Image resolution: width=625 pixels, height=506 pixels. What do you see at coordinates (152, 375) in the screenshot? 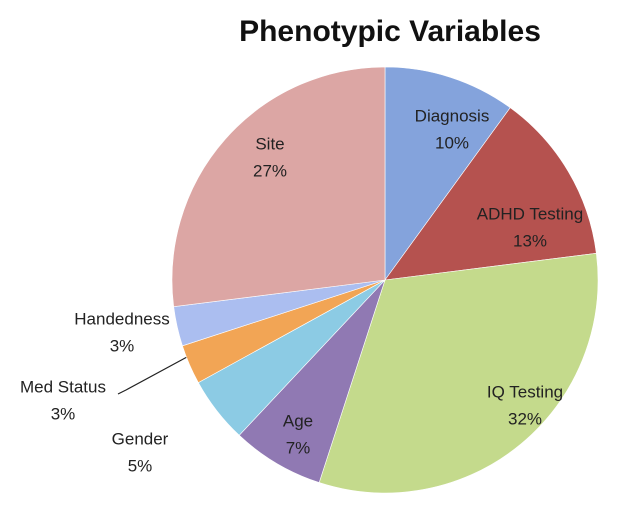
I see `leader-line` at bounding box center [152, 375].